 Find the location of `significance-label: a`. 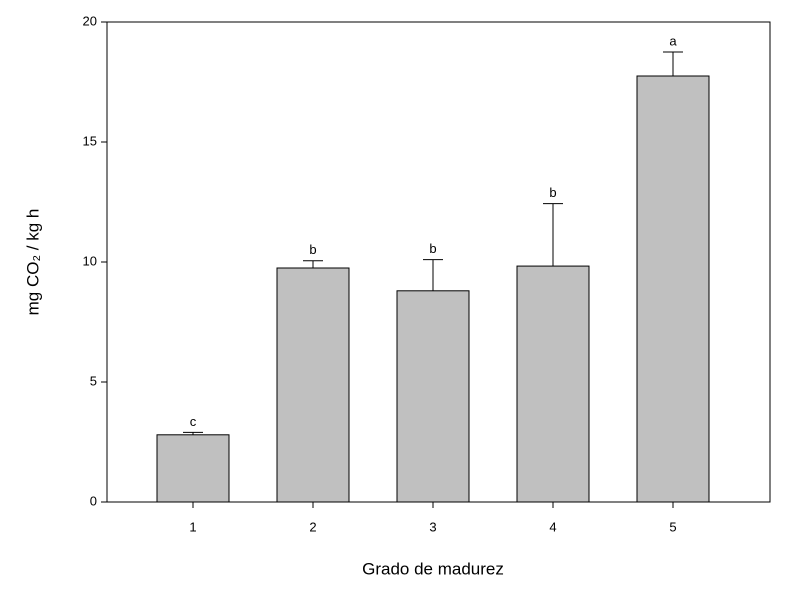

significance-label: a is located at coordinates (673, 40).